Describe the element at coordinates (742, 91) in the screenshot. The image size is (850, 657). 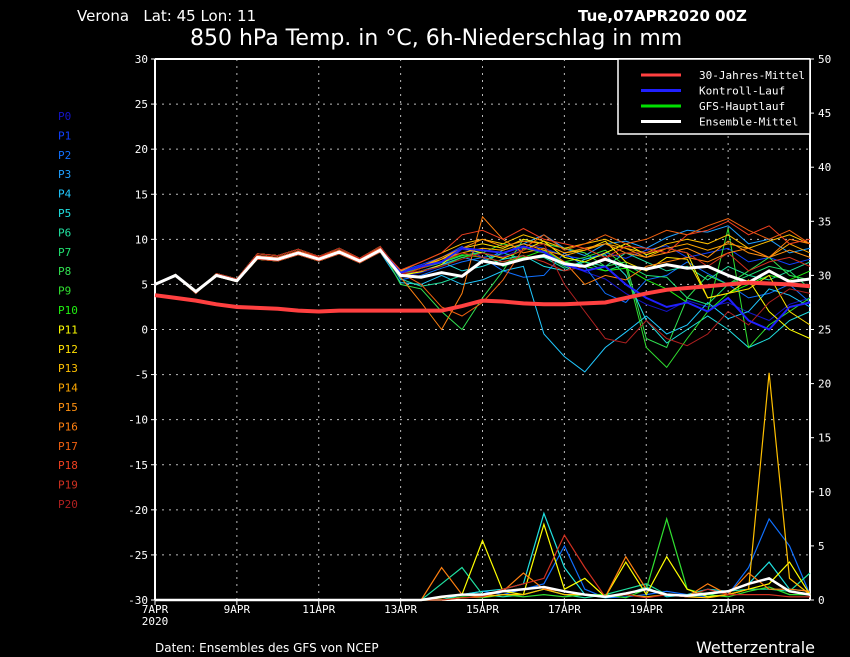
I see `legend-label: Kontroll-Lauf` at that location.